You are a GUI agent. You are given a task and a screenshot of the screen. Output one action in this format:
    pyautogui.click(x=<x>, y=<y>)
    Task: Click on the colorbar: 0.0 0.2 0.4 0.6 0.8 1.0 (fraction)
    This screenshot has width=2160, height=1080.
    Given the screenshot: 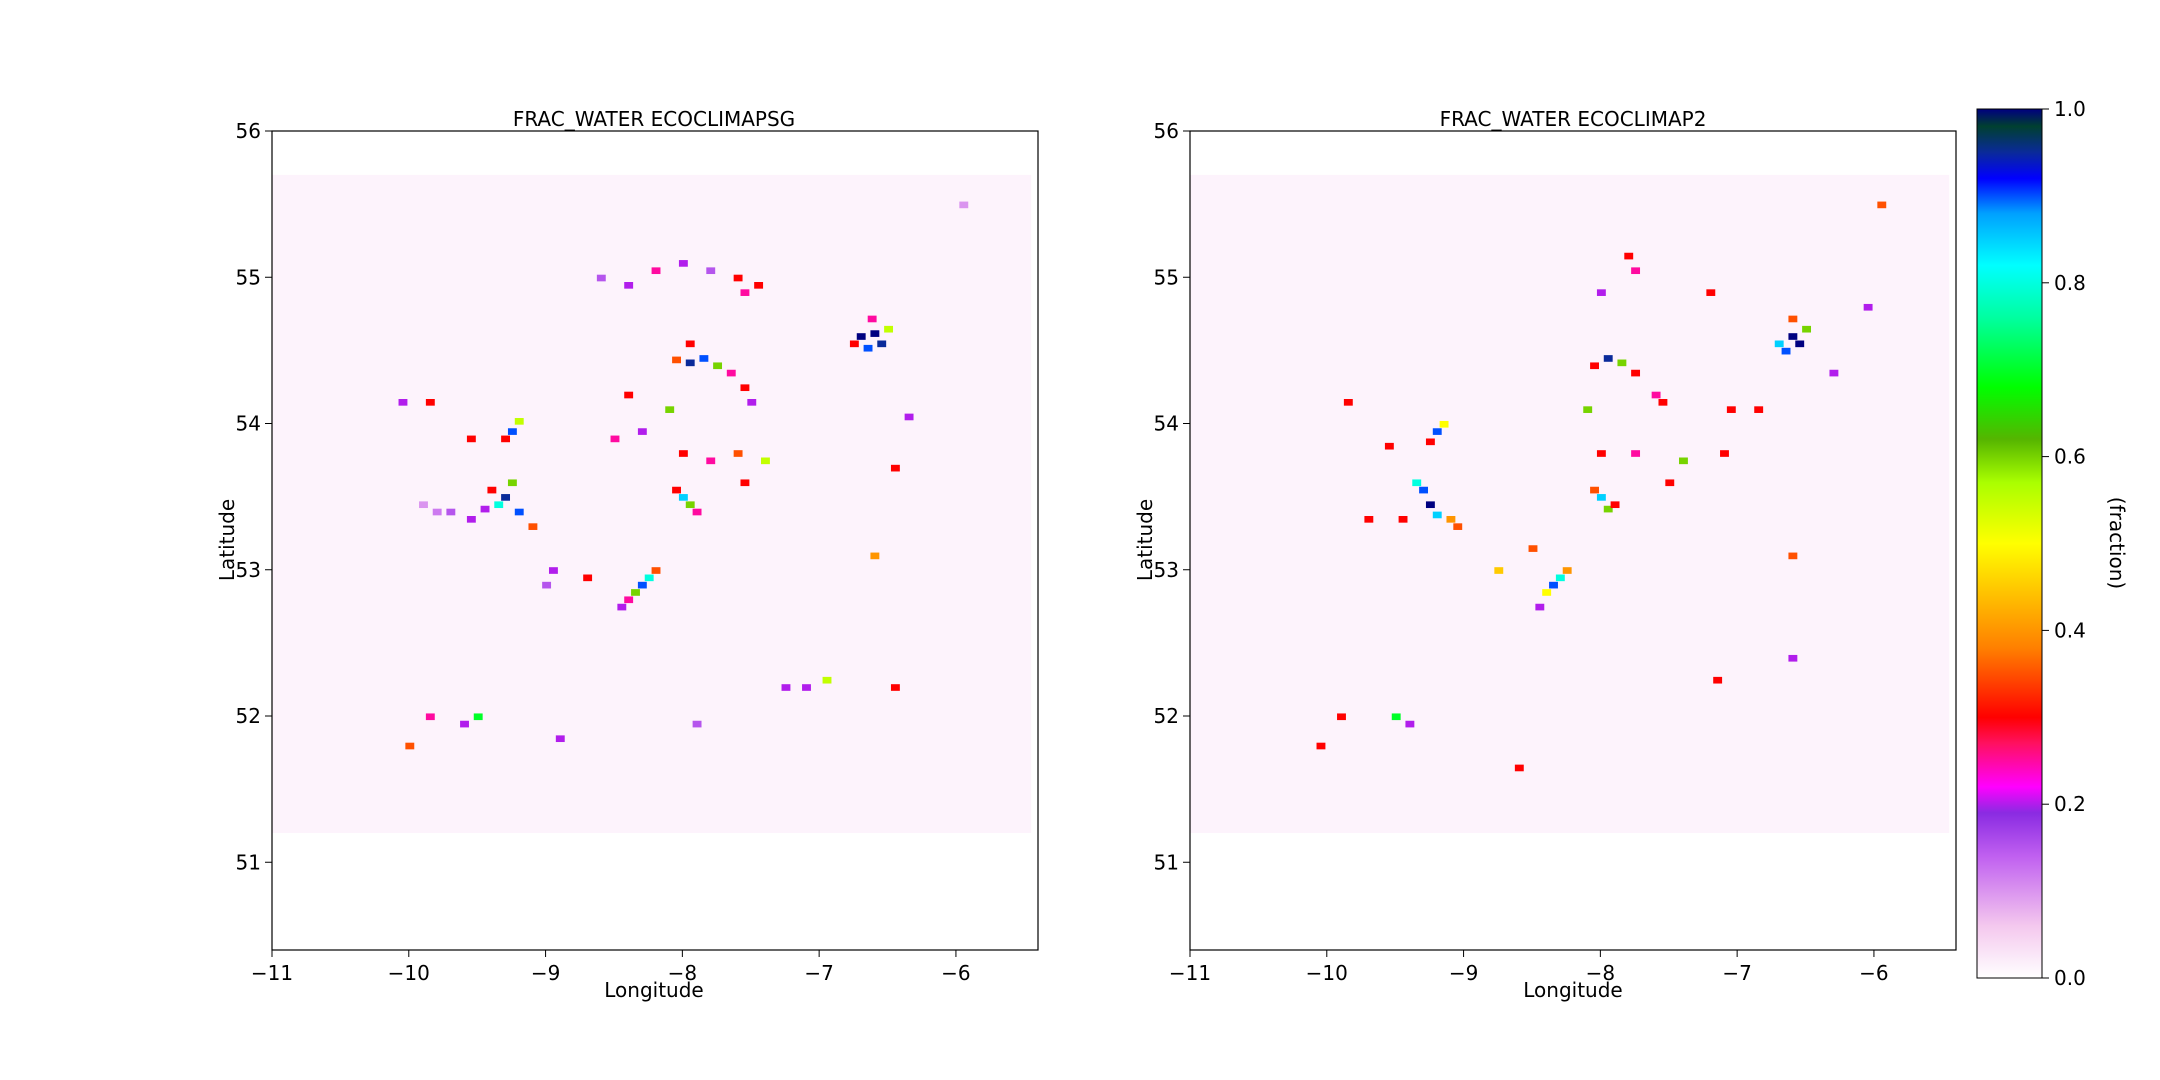 What is the action you would take?
    pyautogui.click(x=2052, y=543)
    